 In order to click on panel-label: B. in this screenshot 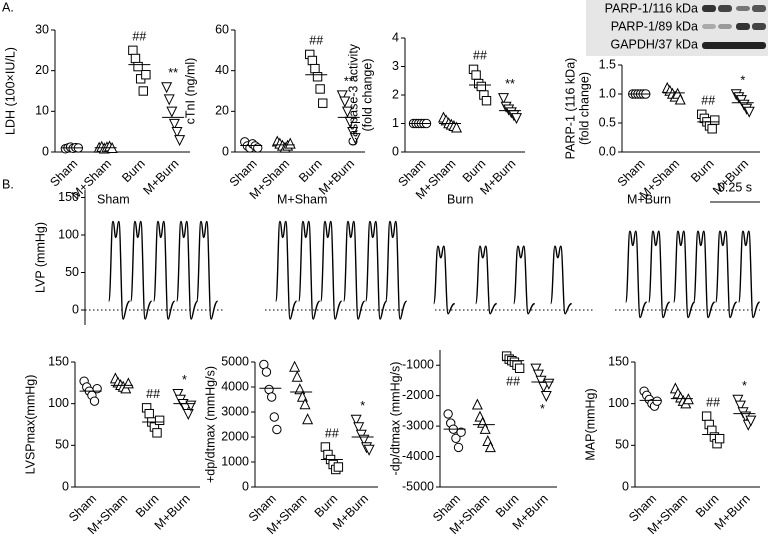, I will do `click(8, 184)`.